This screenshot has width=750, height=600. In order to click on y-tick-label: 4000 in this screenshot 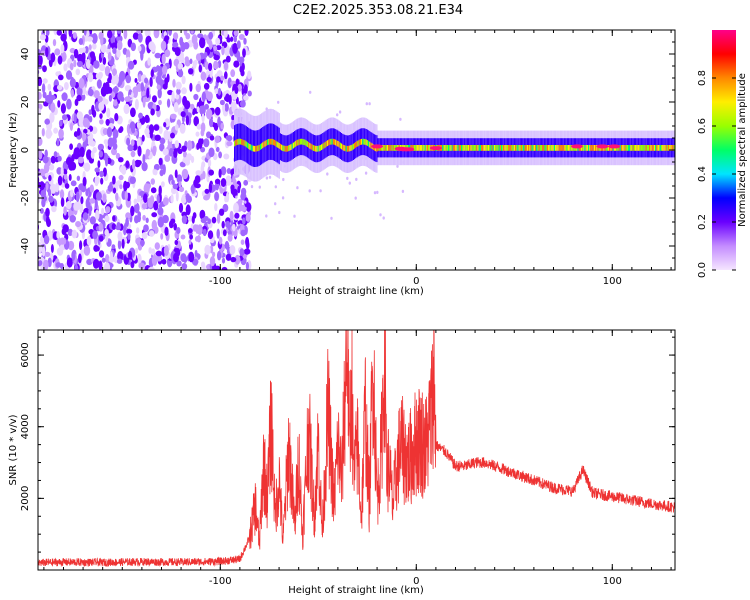, I will do `click(25, 426)`.